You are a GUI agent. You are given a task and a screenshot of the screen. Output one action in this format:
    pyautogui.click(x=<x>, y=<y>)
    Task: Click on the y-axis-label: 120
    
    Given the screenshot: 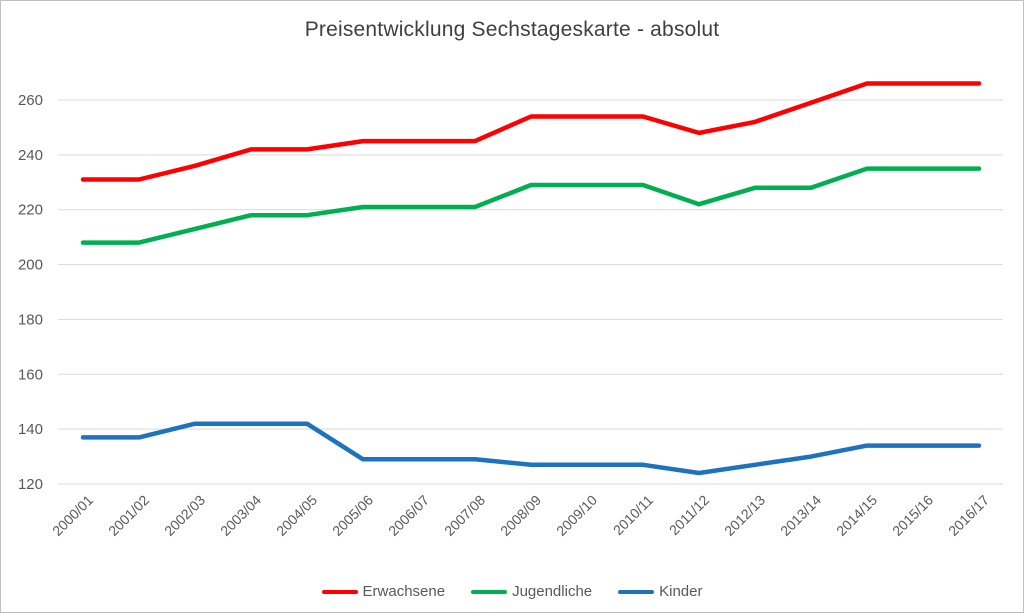 What is the action you would take?
    pyautogui.click(x=30, y=484)
    